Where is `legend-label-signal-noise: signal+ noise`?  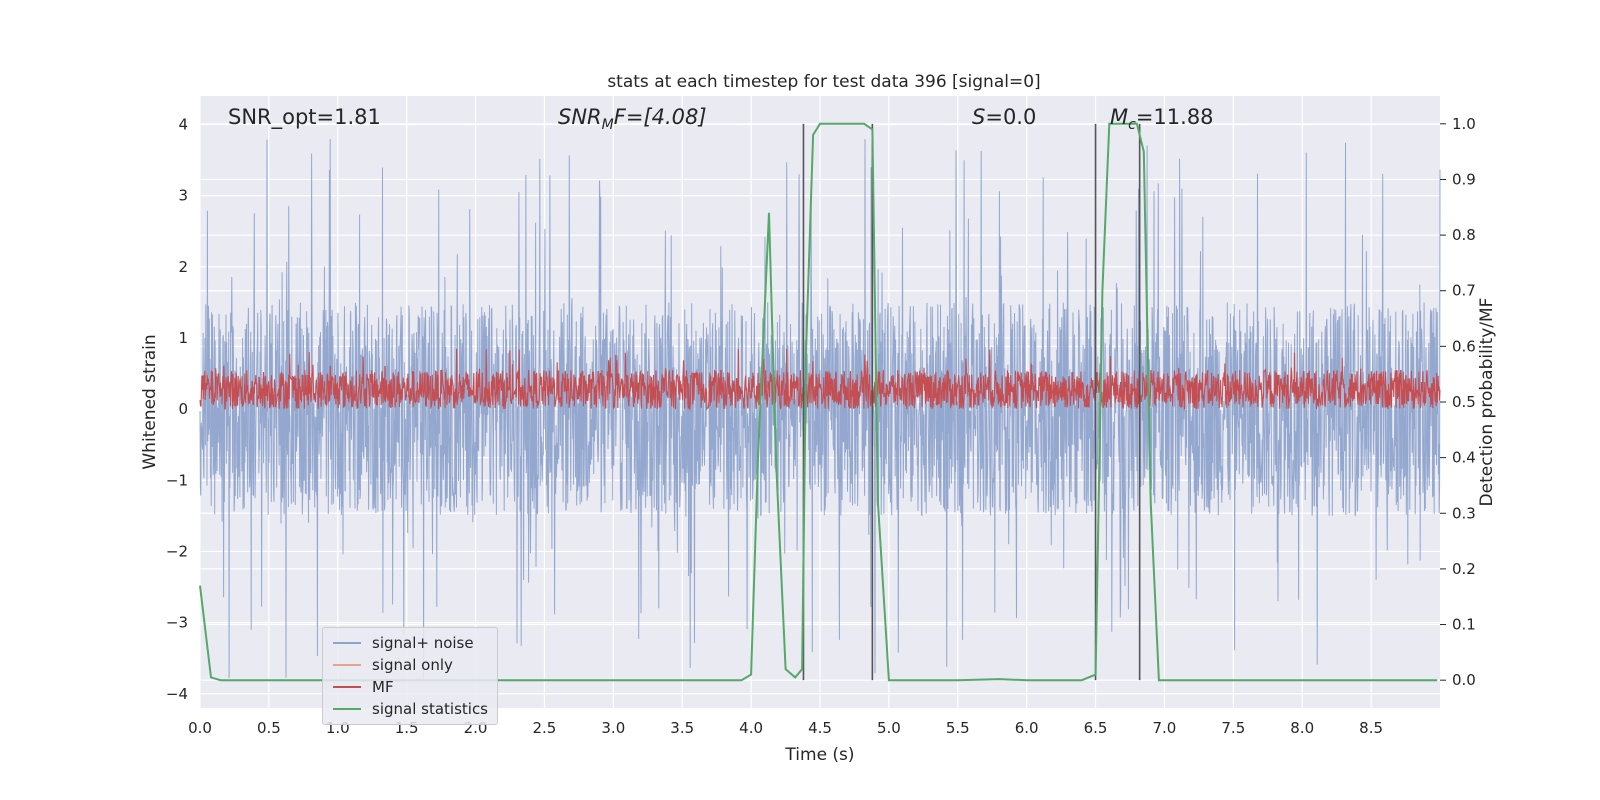
legend-label-signal-noise: signal+ noise is located at coordinates (423, 643).